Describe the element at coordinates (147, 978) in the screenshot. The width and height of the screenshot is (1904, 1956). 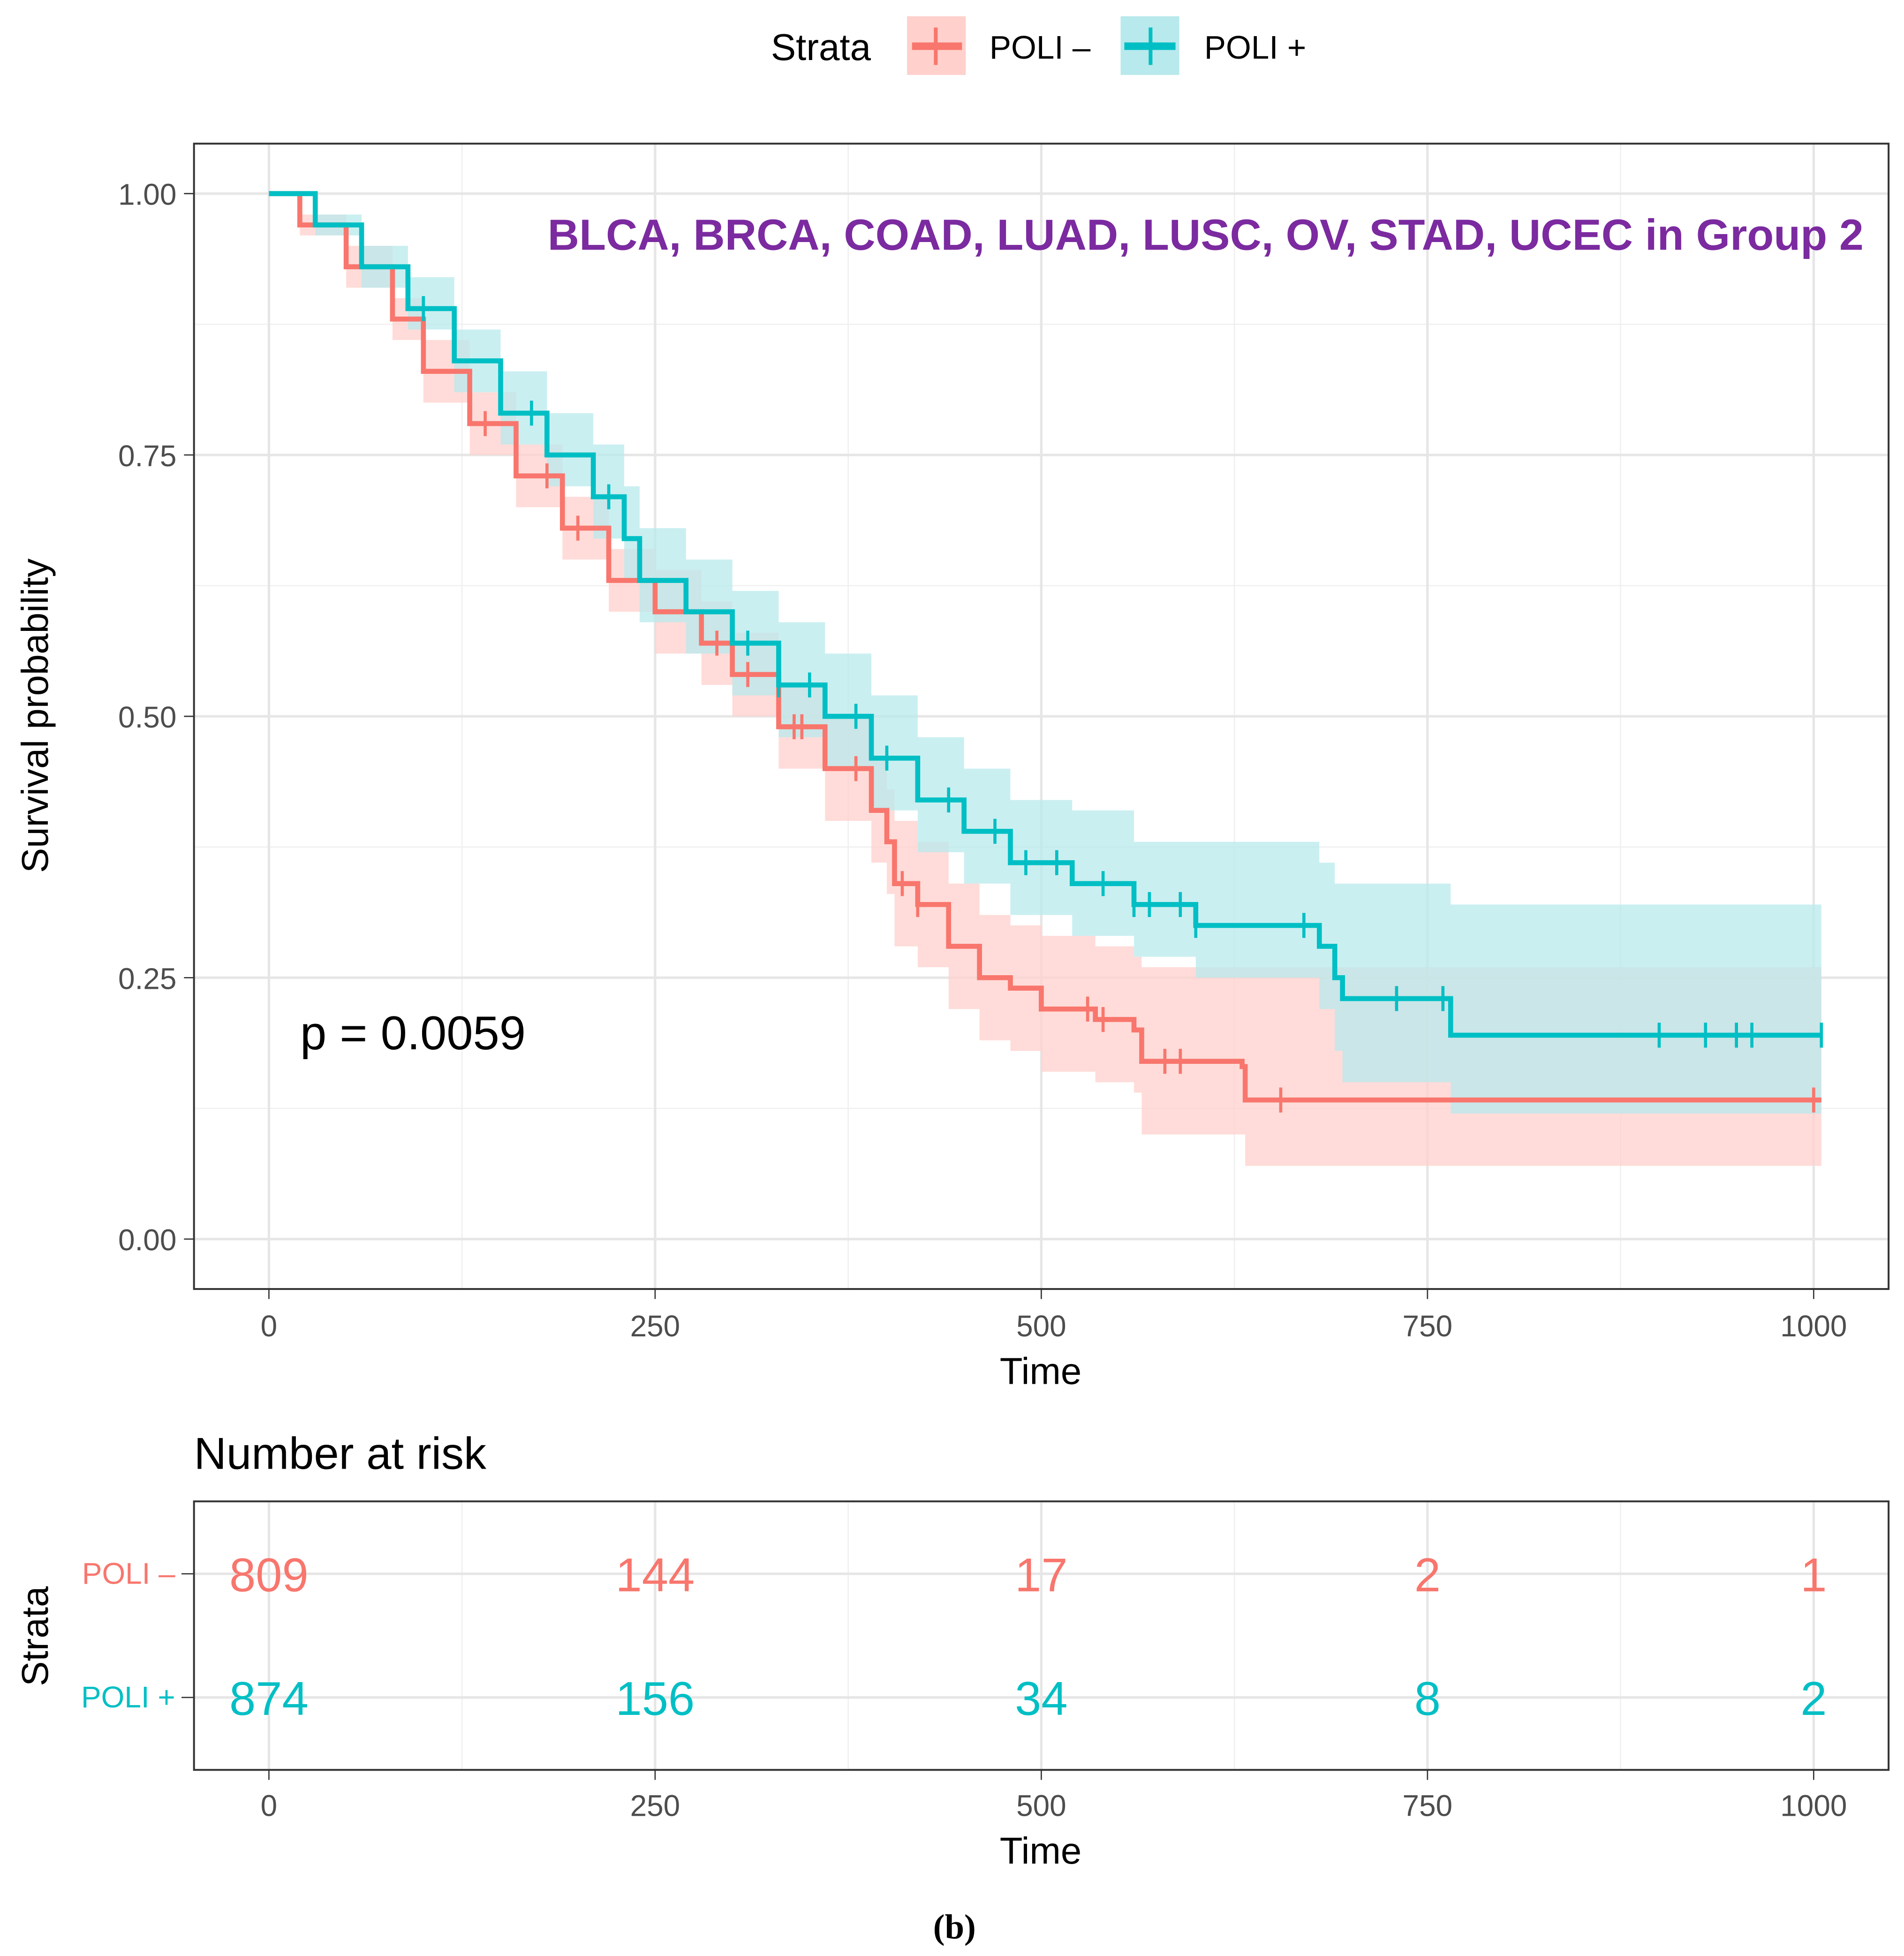
I see `y-tick-label: 0.25` at that location.